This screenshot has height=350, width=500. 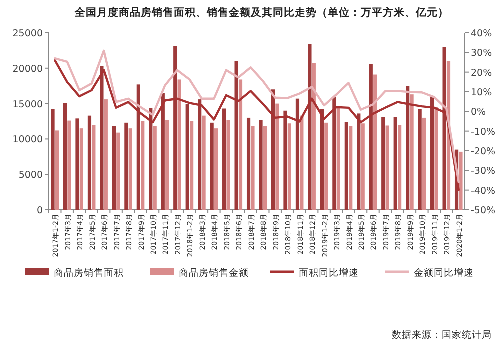 What do you see at coordinates (329, 273) in the screenshot?
I see `legend-label: 面积同比增速` at bounding box center [329, 273].